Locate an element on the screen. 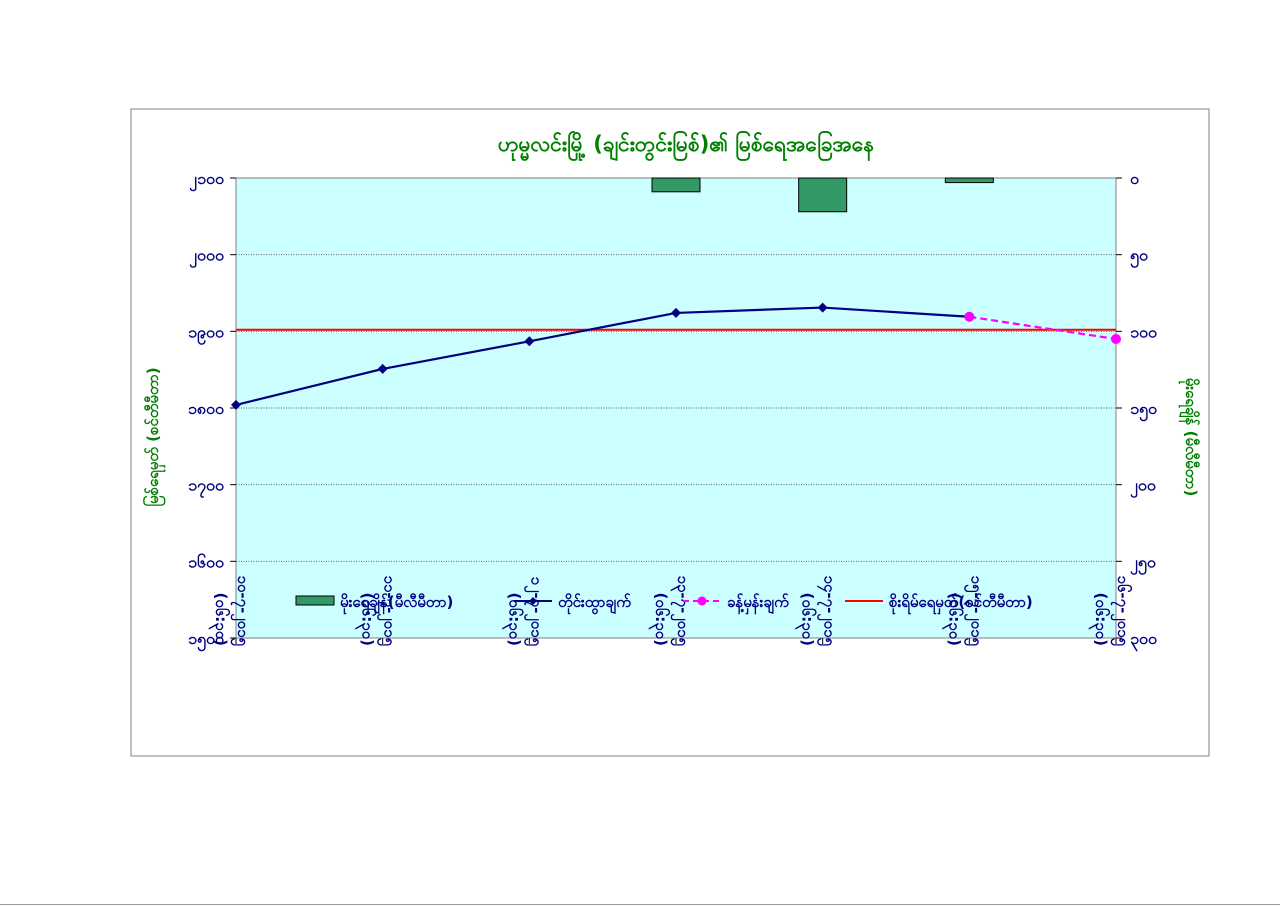 The width and height of the screenshot is (1280, 906). measured-line is located at coordinates (602, 356).